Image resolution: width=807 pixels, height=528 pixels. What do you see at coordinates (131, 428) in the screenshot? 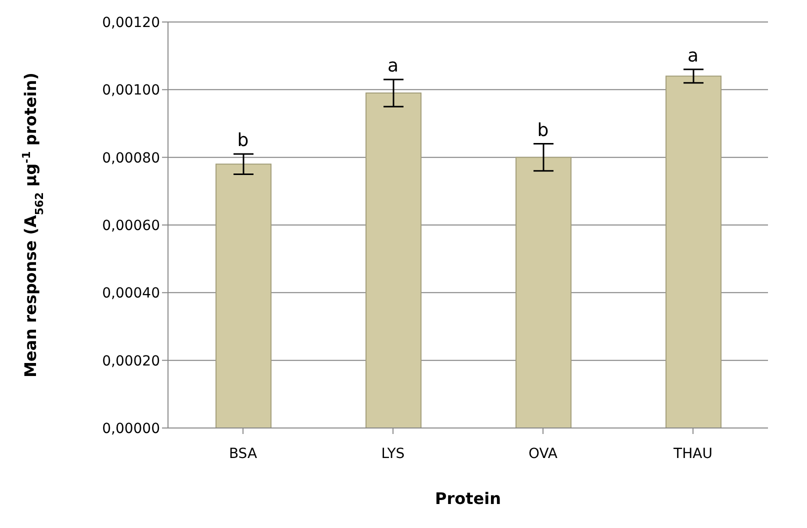
I see `y-tick-label: 0,00000` at bounding box center [131, 428].